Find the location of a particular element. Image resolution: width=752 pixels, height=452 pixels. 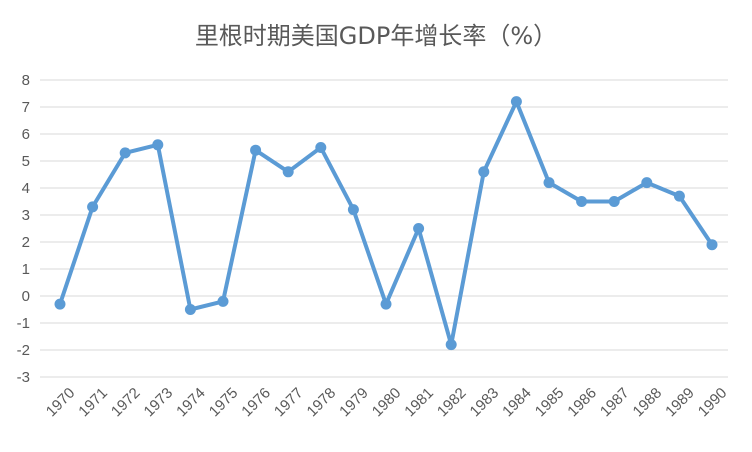

x-tick-label: 1984 is located at coordinates (517, 403).